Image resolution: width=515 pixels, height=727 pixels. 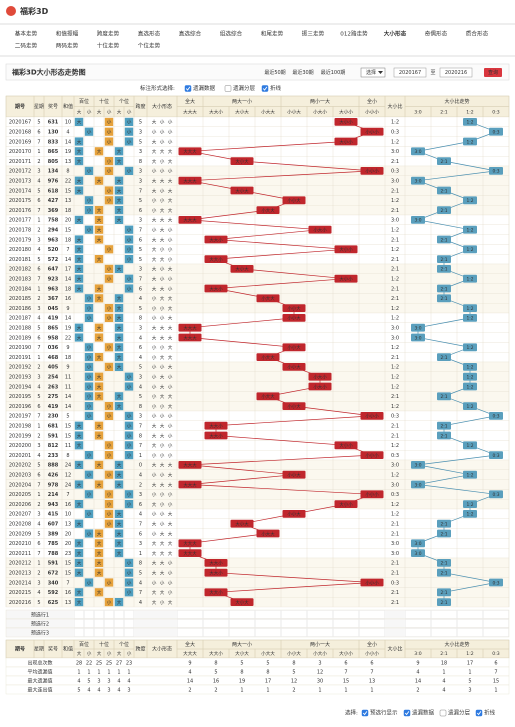 What do you see at coordinates (274, 72) in the screenshot?
I see `range-link: 最近50期` at bounding box center [274, 72].